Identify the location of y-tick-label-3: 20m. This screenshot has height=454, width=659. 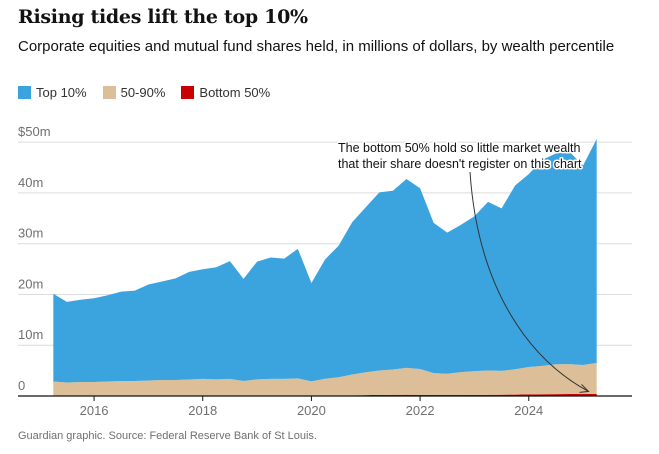
(30, 283).